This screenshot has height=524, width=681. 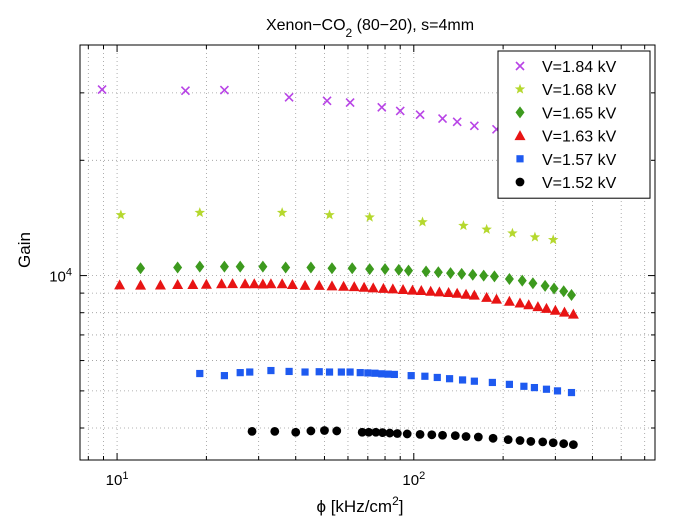 I want to click on legend-label: V=1.57 kV, so click(x=579, y=160).